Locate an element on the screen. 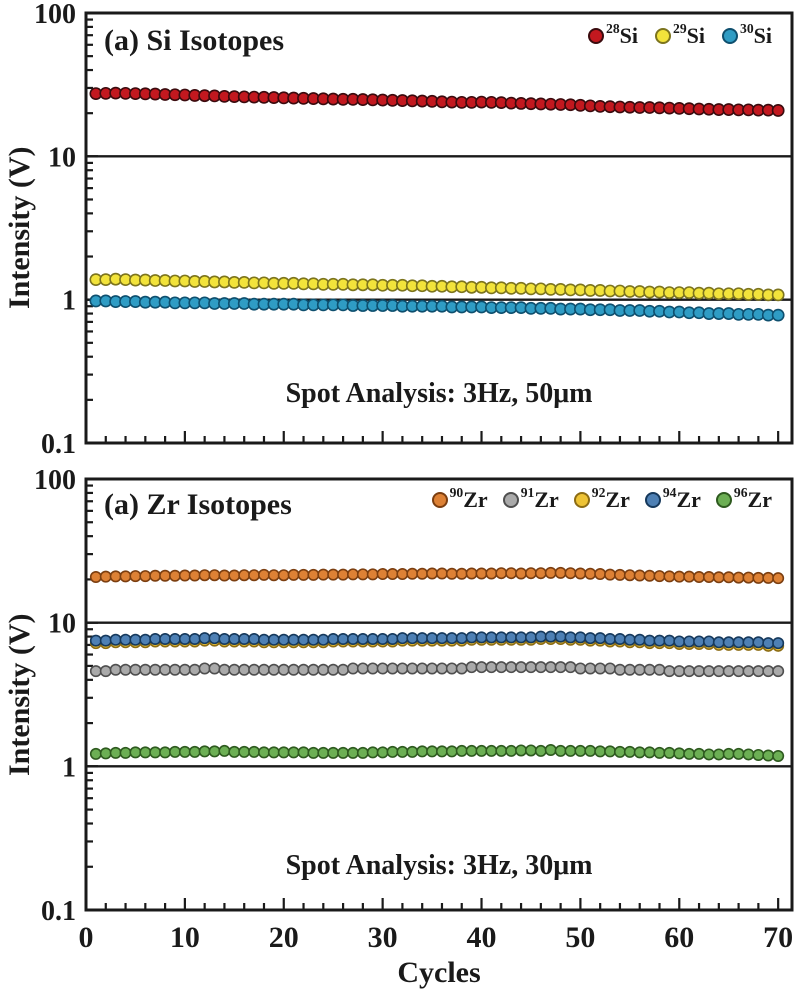  panel1-annotation: Spot Analysis: 3Hz, 50μm is located at coordinates (439, 393).